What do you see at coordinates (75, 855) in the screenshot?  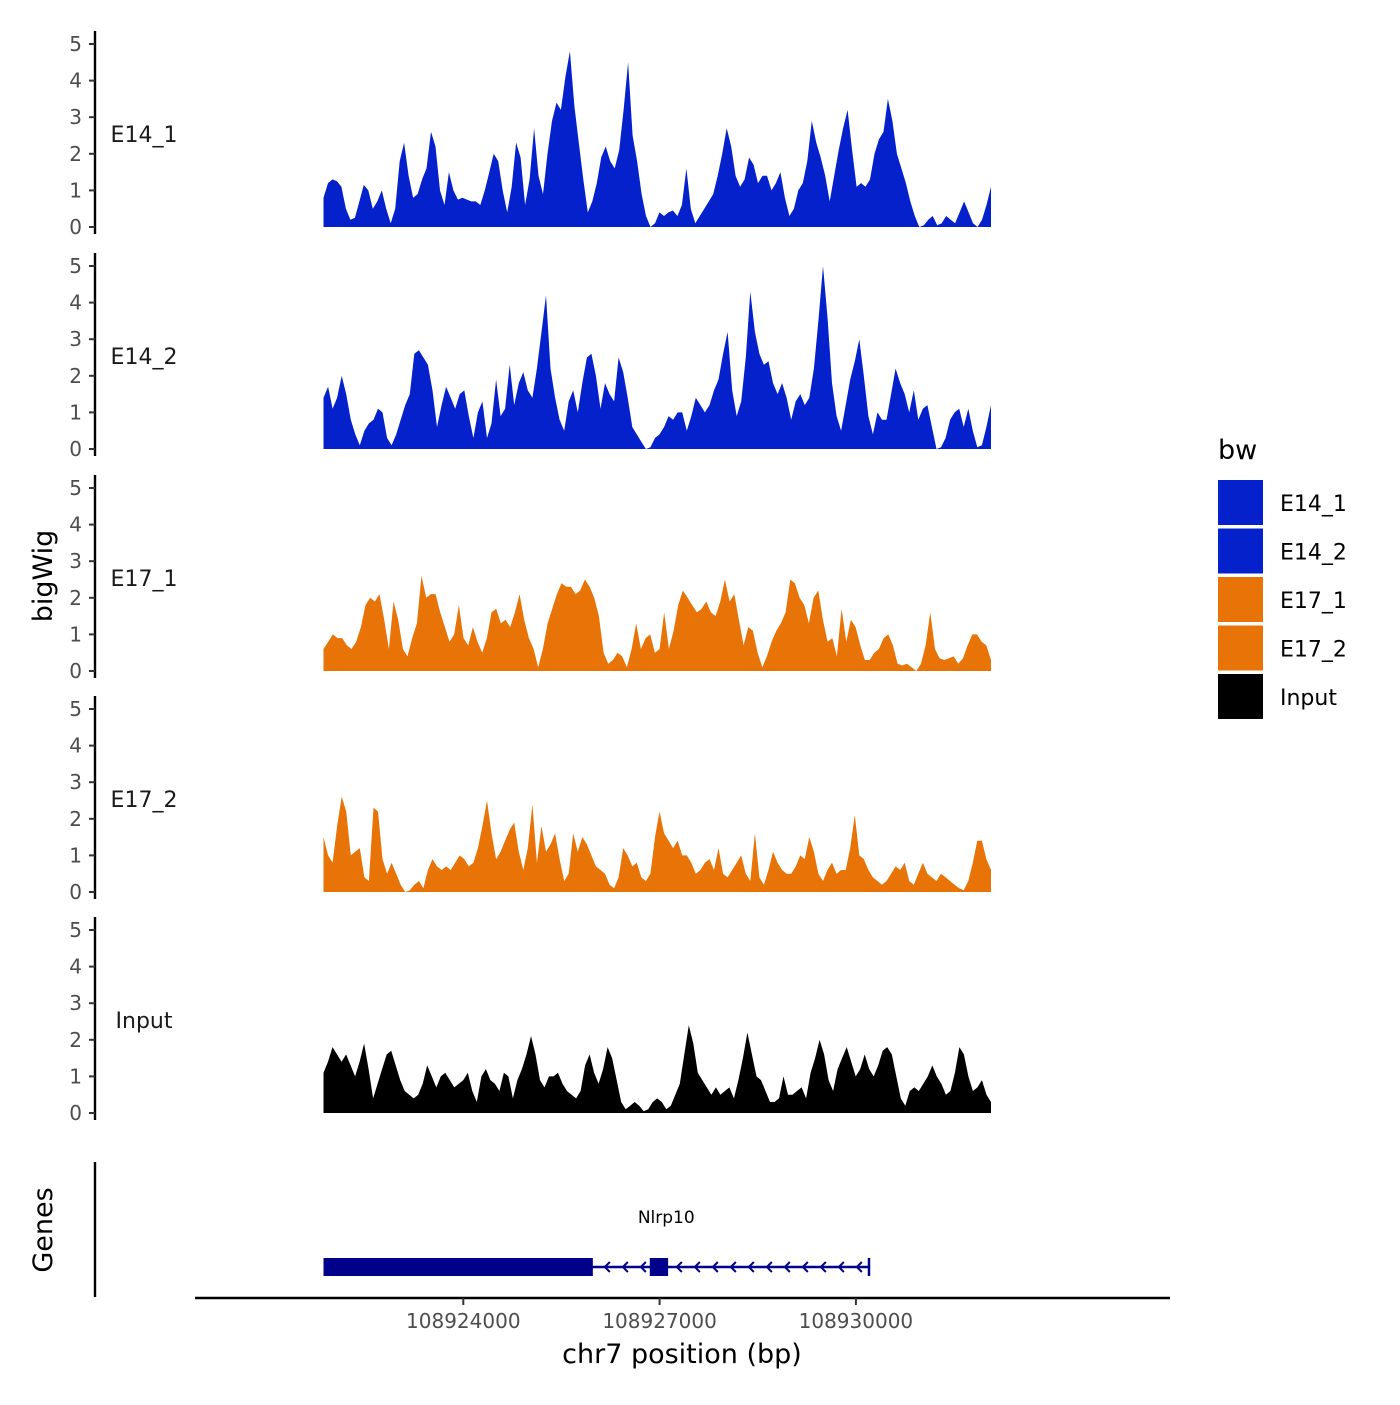 I see `y-tick-label-E17_2-1: 1` at bounding box center [75, 855].